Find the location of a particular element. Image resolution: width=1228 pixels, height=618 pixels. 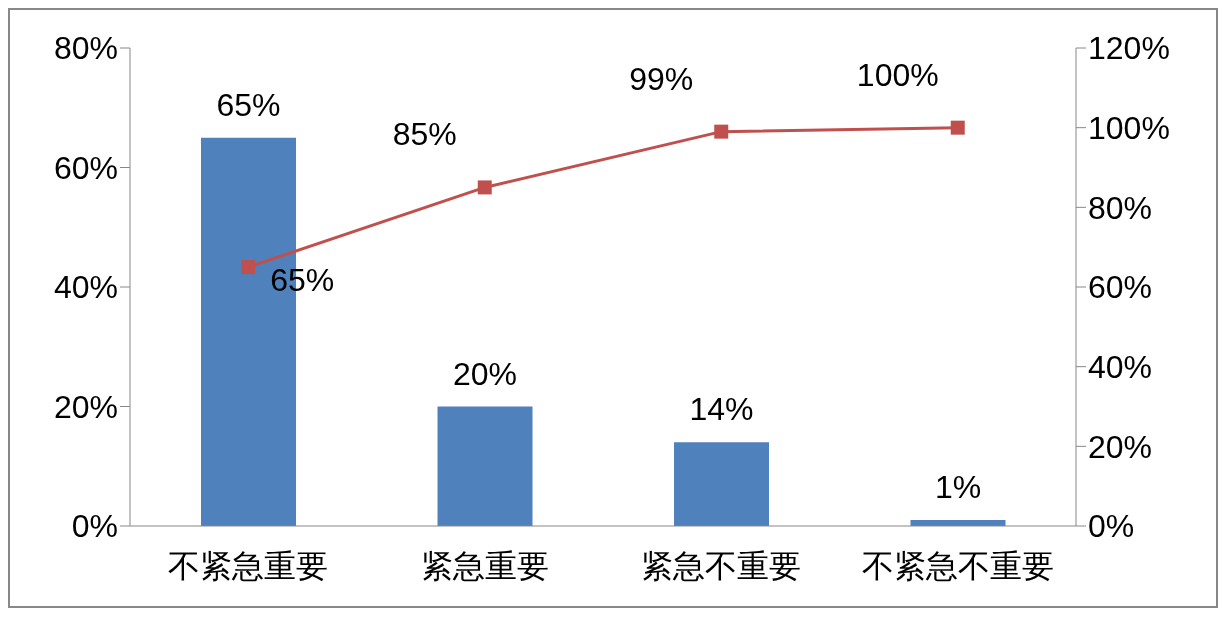

data-label: 65% is located at coordinates (248, 104).